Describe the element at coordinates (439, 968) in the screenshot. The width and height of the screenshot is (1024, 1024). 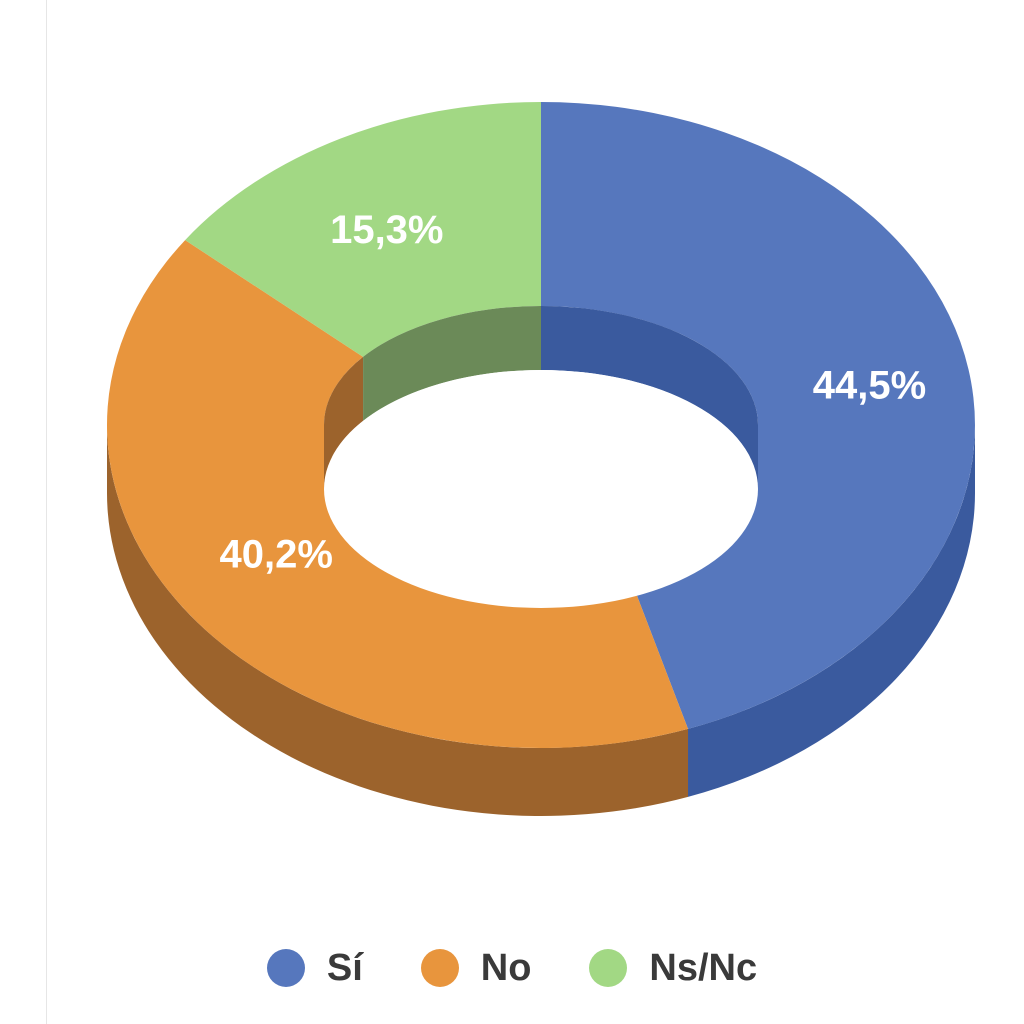
I see `legend-swatch-no` at that location.